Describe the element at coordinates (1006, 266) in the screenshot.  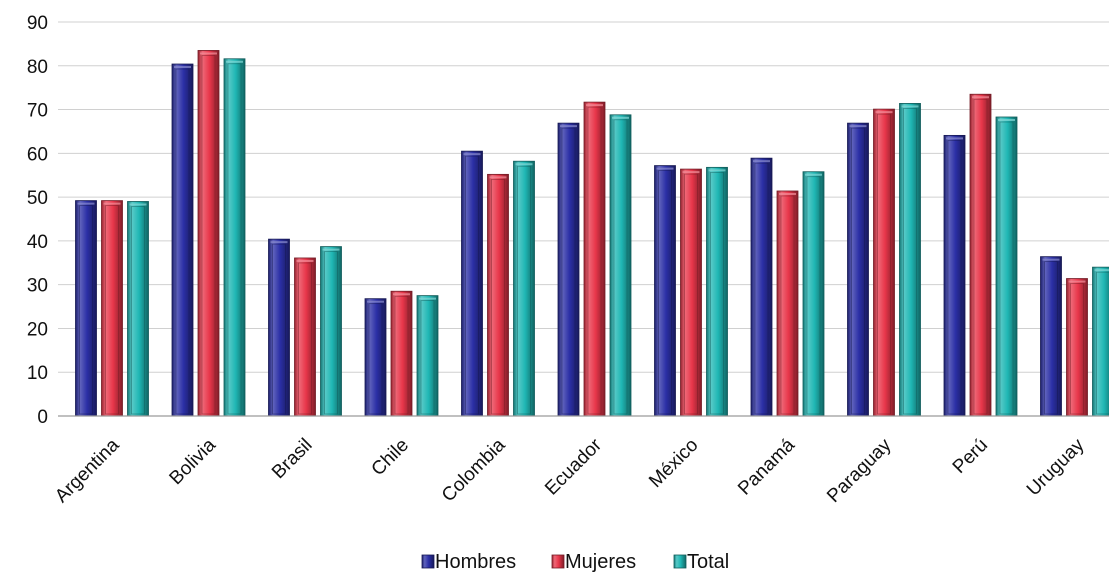
I see `bar-total-perú` at that location.